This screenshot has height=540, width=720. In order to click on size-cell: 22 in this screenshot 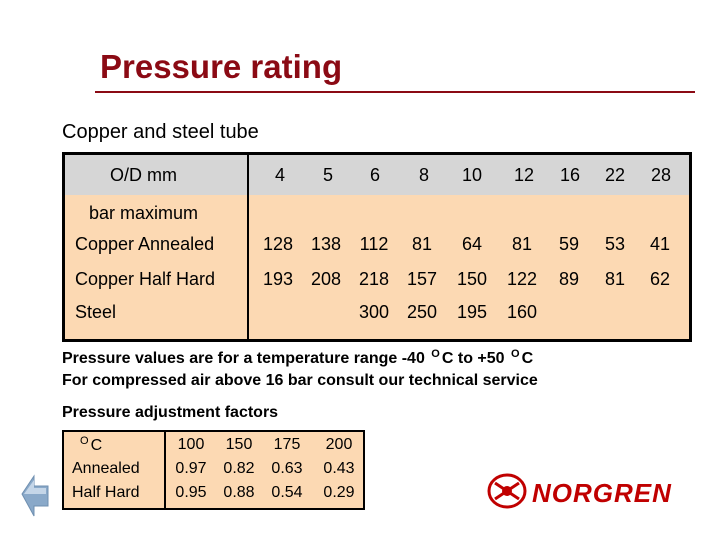, I will do `click(615, 175)`.